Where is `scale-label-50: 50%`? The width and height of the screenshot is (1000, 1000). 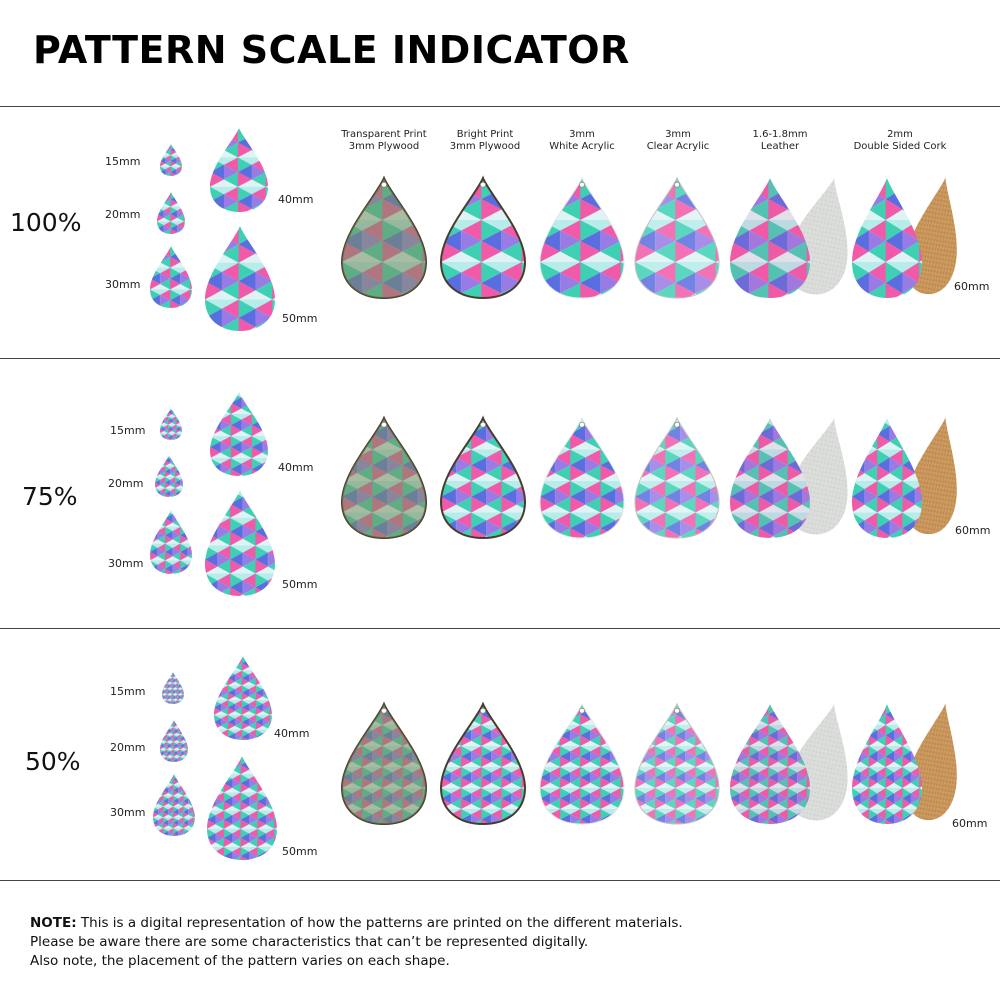 scale-label-50: 50% is located at coordinates (53, 761).